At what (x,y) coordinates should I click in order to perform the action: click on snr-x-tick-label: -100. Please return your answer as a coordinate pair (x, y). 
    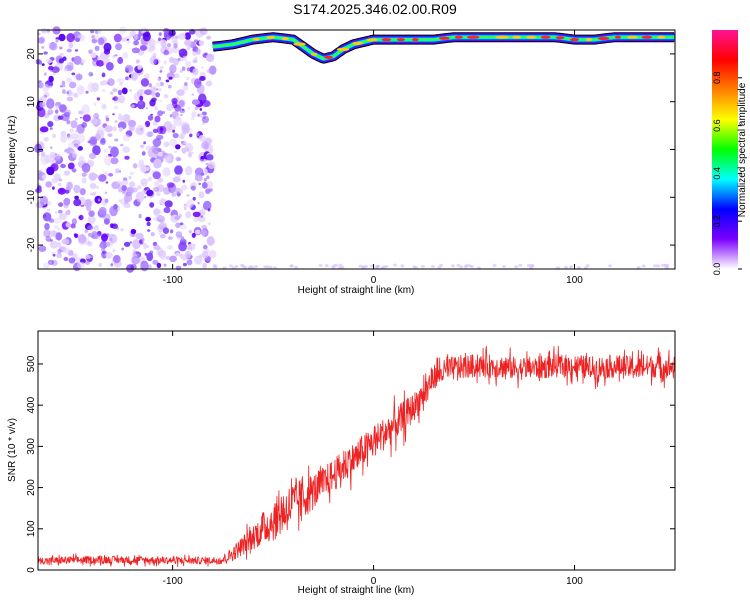
    Looking at the image, I should click on (173, 581).